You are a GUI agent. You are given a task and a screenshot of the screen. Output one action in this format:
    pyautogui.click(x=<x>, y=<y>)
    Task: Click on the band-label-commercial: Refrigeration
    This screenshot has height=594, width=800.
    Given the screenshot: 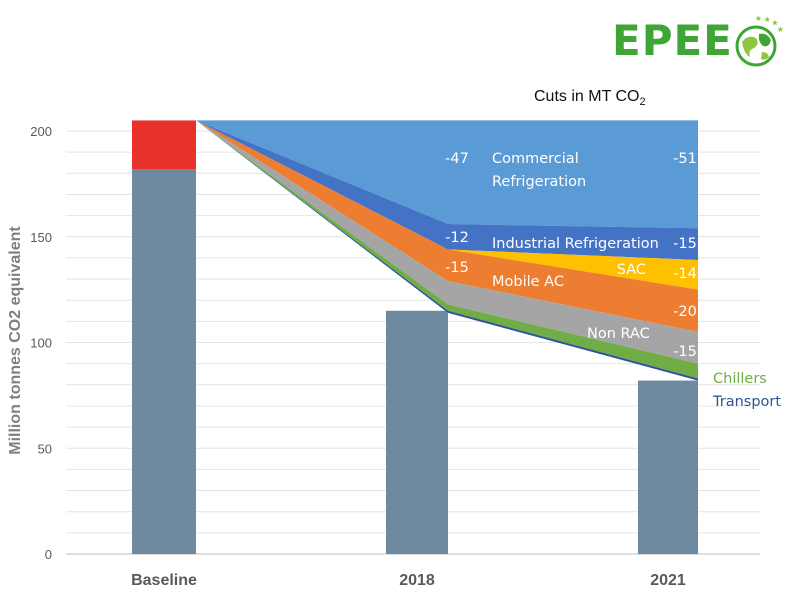 What is the action you would take?
    pyautogui.click(x=539, y=182)
    